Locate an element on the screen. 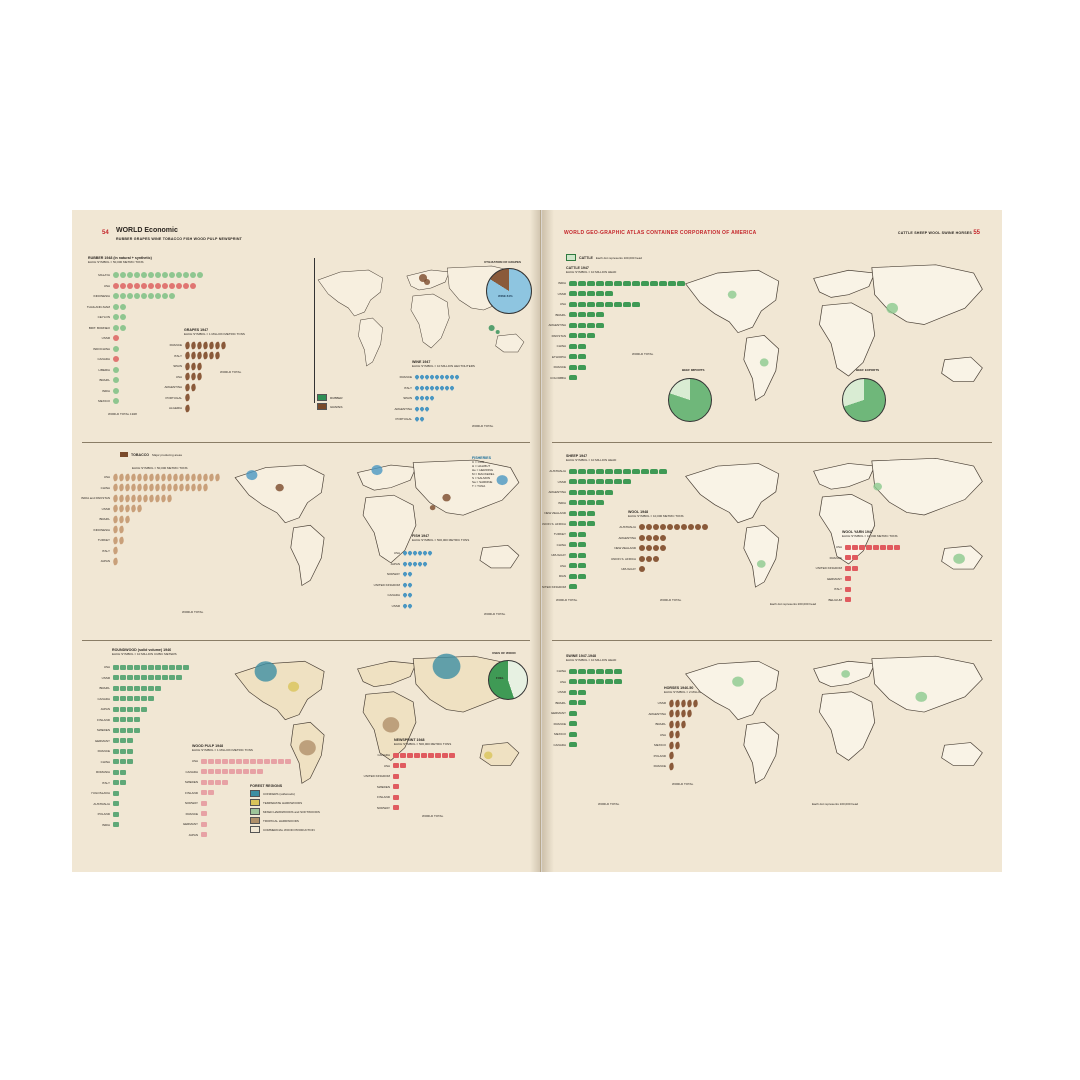 Image resolution: width=1080 pixels, height=1080 pixels. pictogram-row: BRIT. BORNEO is located at coordinates (137, 328).